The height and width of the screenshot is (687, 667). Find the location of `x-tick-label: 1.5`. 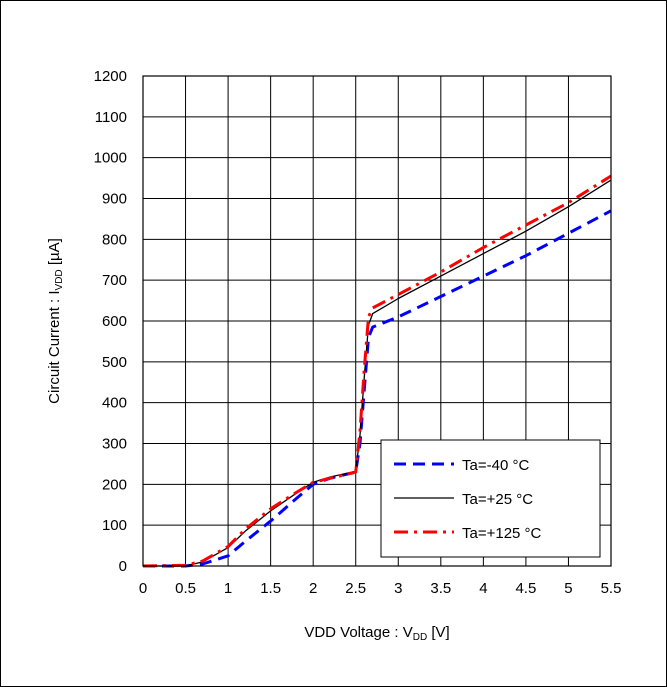

x-tick-label: 1.5 is located at coordinates (270, 588).